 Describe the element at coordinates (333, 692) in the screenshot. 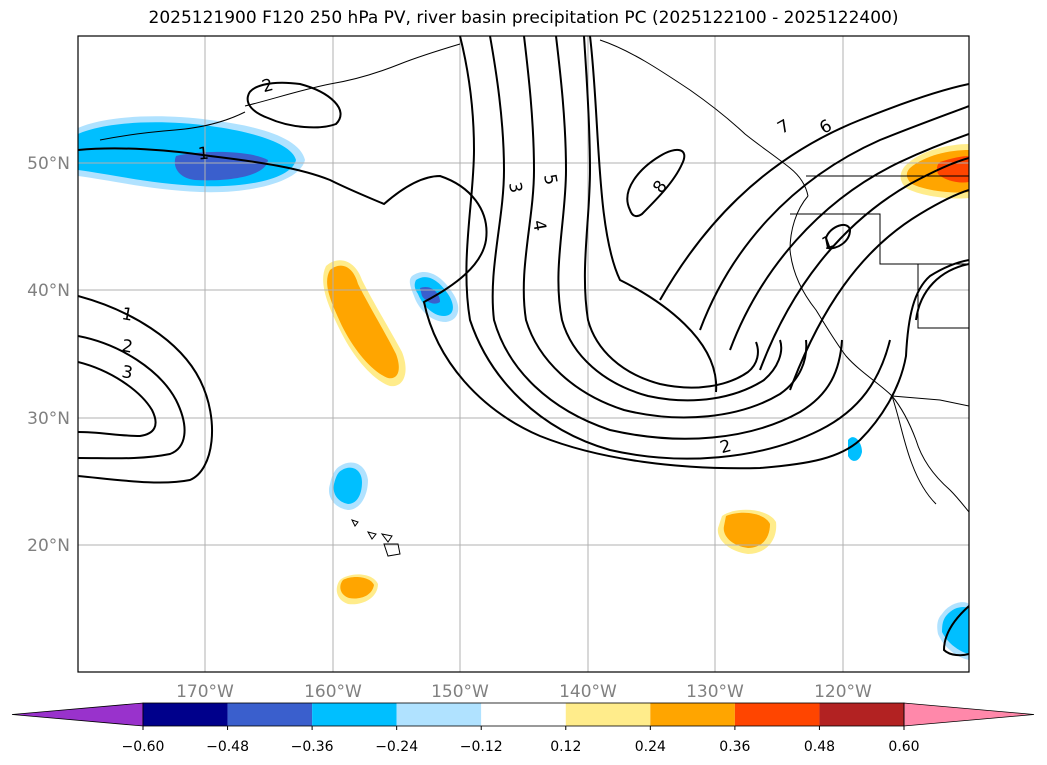

I see `lon-label-160w: 160°W` at that location.